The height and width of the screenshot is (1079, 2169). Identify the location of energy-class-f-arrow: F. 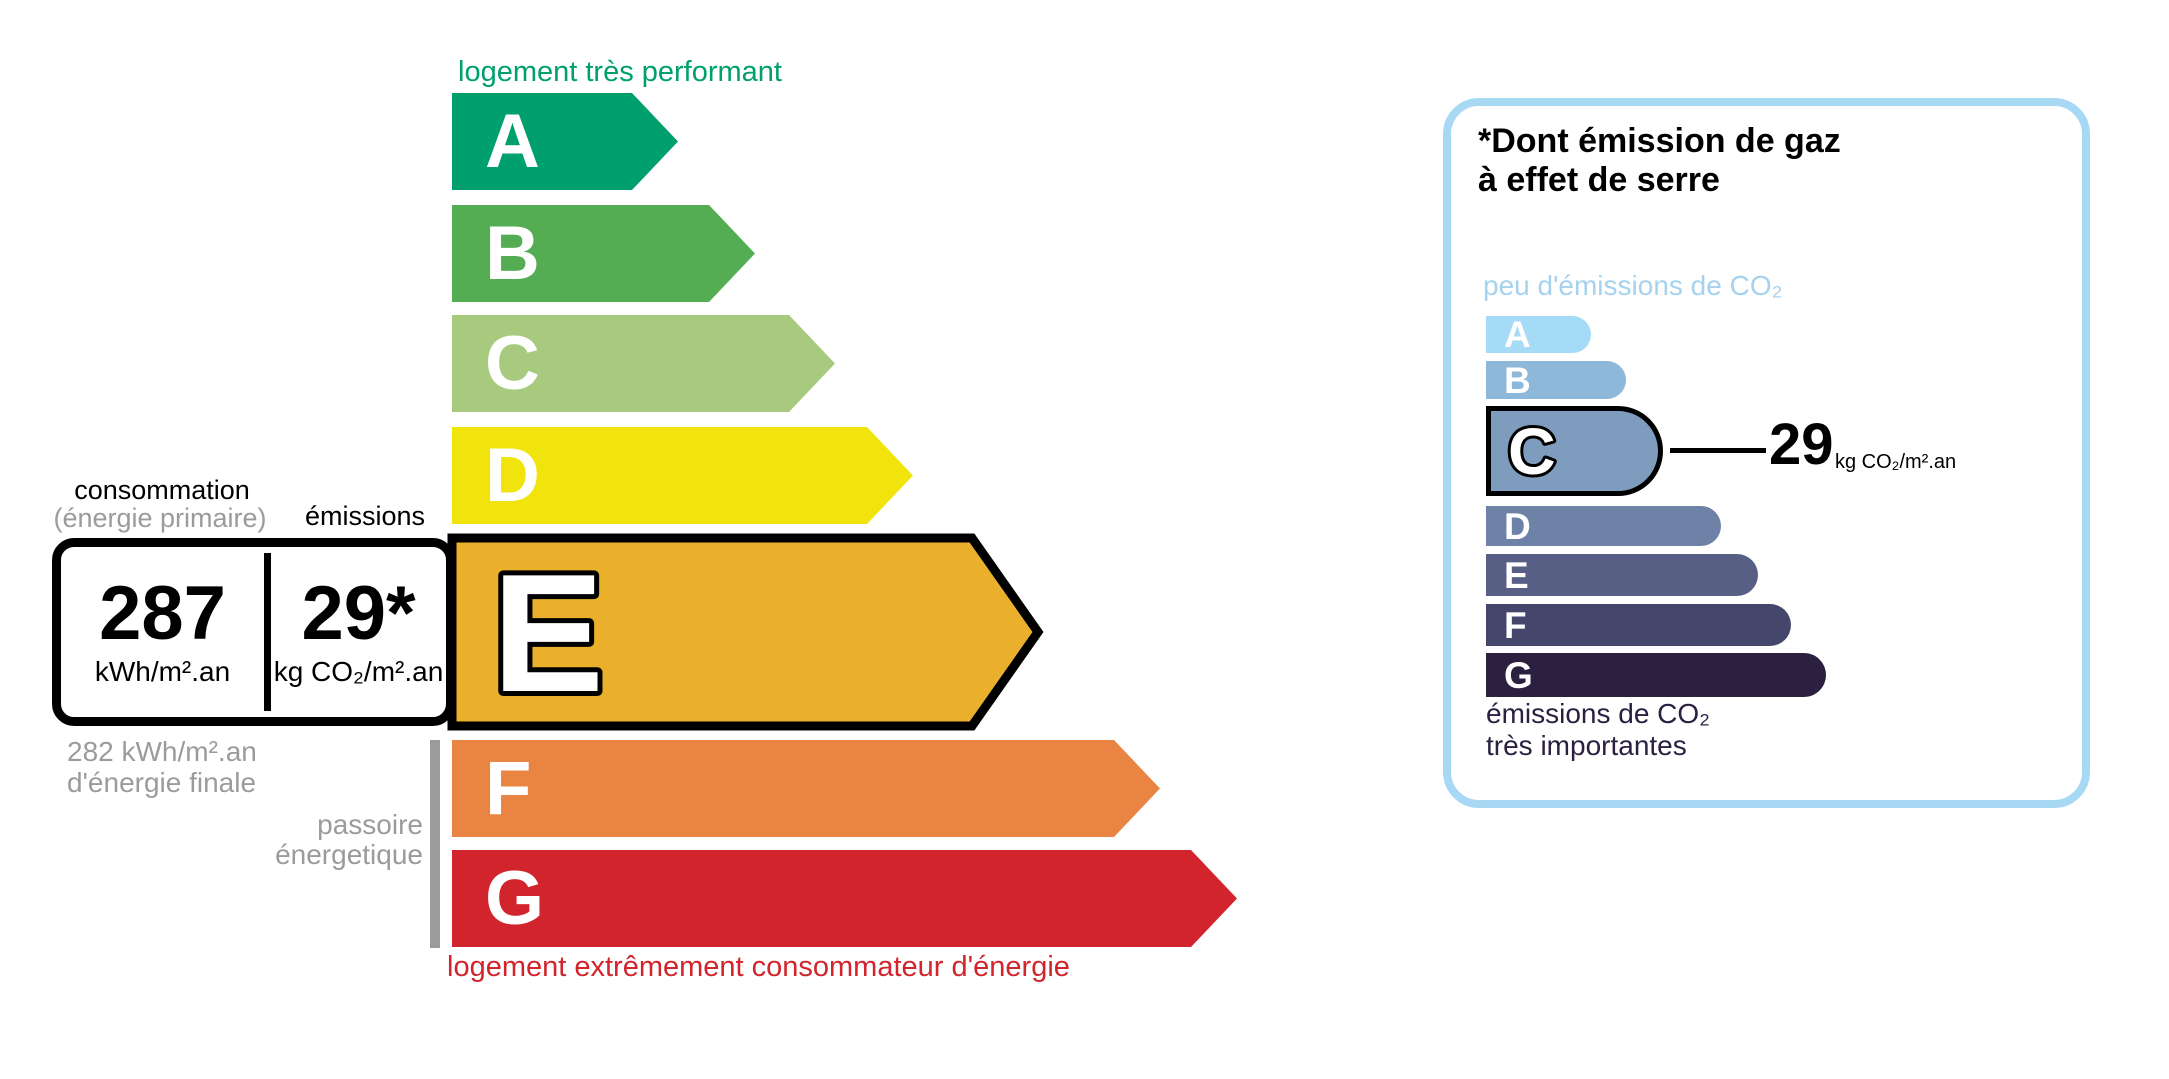
(806, 788).